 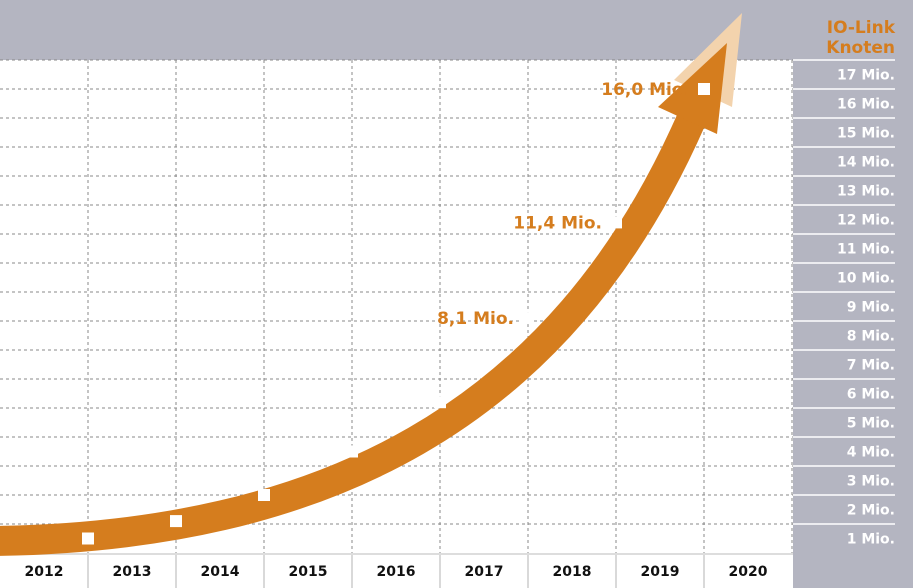 I want to click on y-tick-label: 17 Mio., so click(x=866, y=76).